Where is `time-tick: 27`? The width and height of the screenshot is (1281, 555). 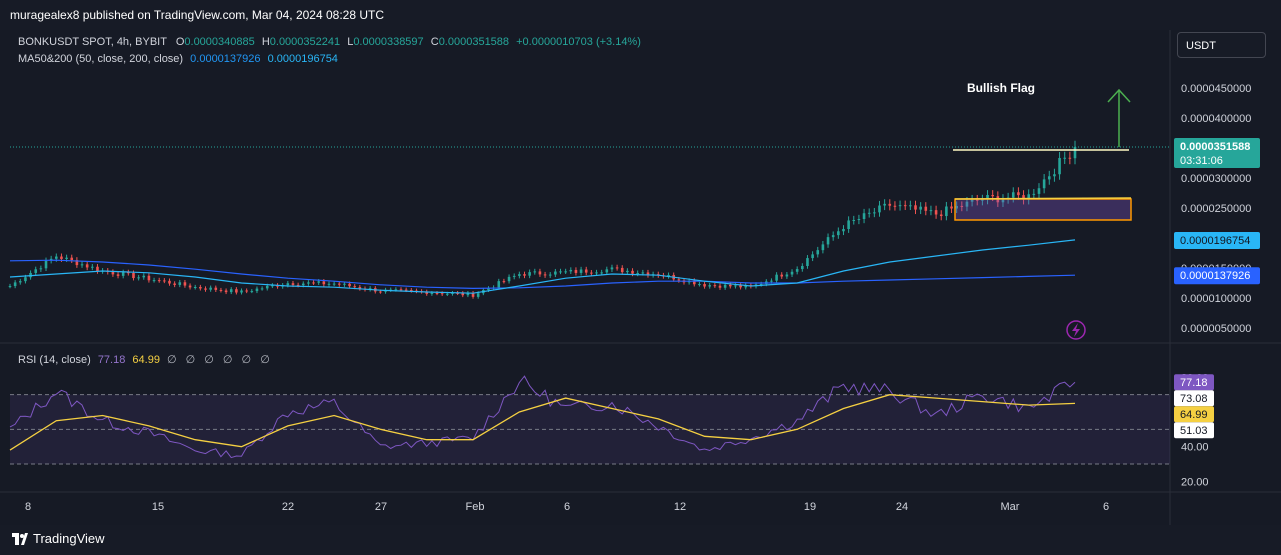 time-tick: 27 is located at coordinates (381, 507).